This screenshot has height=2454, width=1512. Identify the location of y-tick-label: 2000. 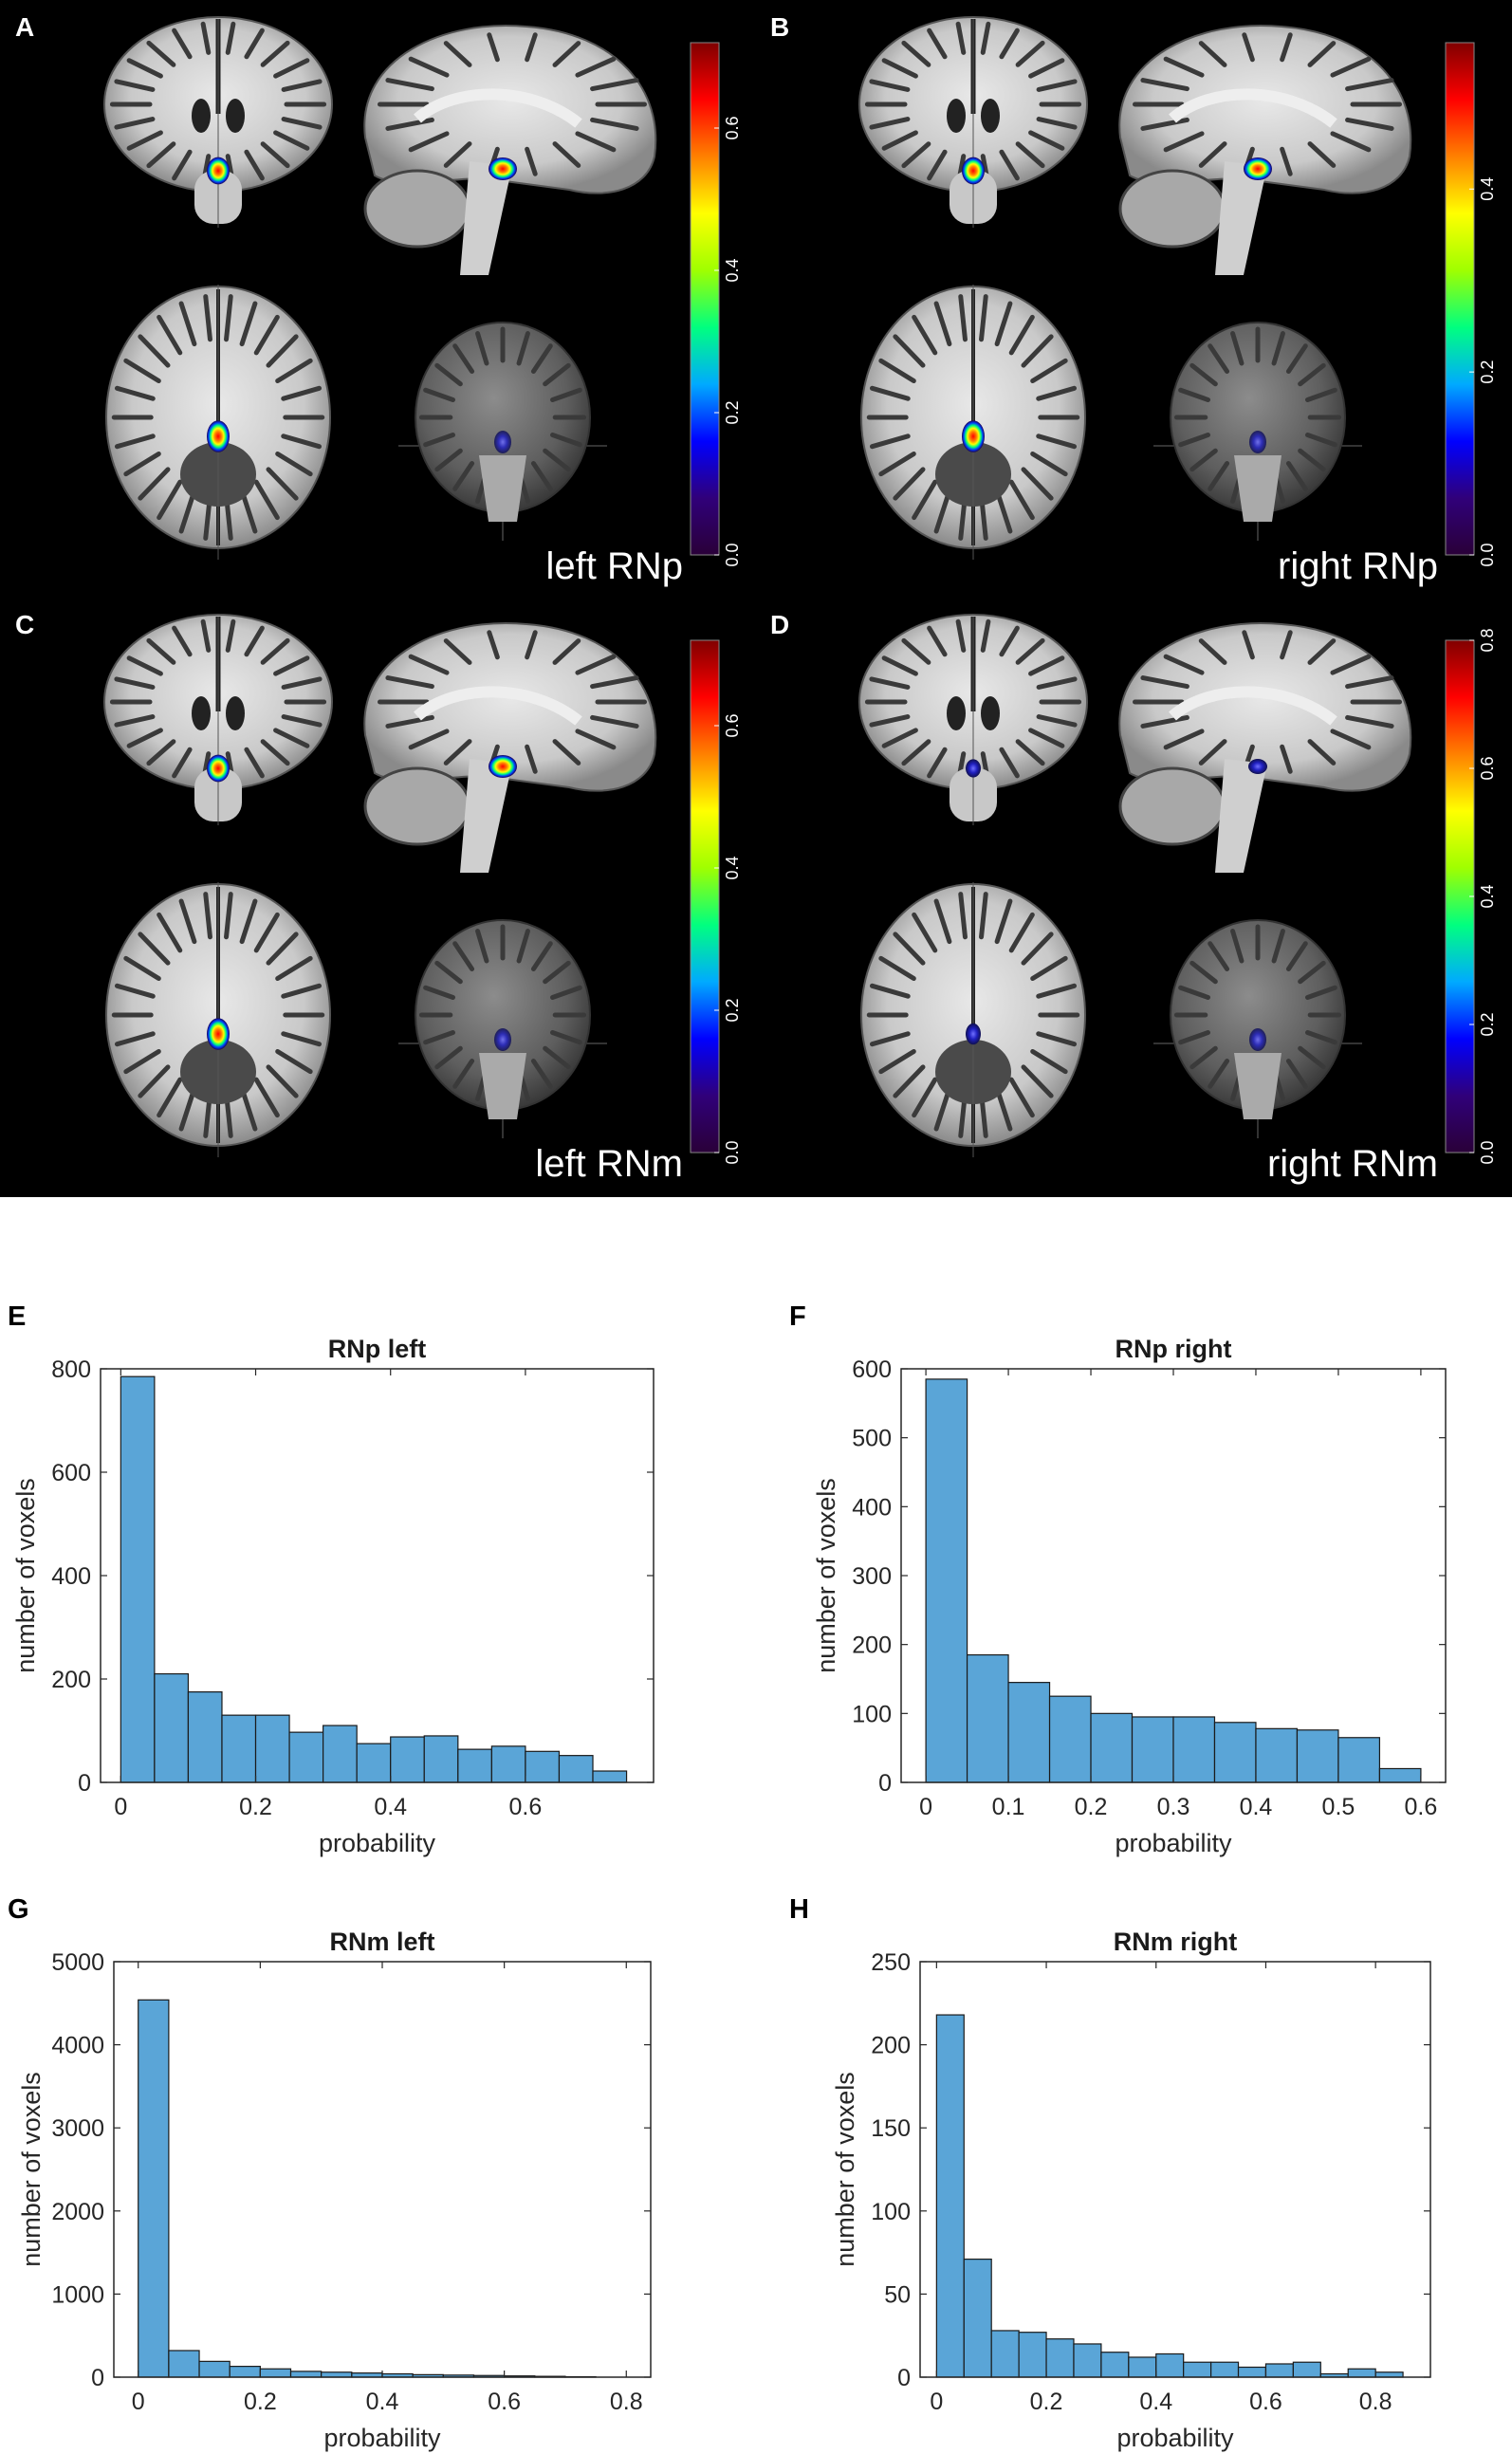
(77, 2212).